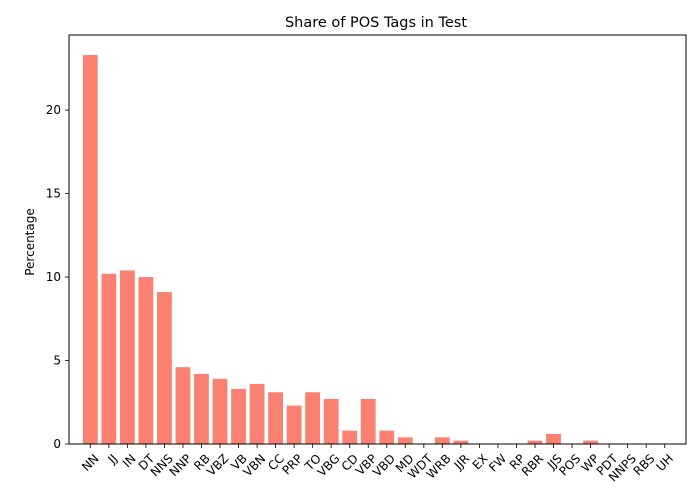  I want to click on bar-nn, so click(90, 249).